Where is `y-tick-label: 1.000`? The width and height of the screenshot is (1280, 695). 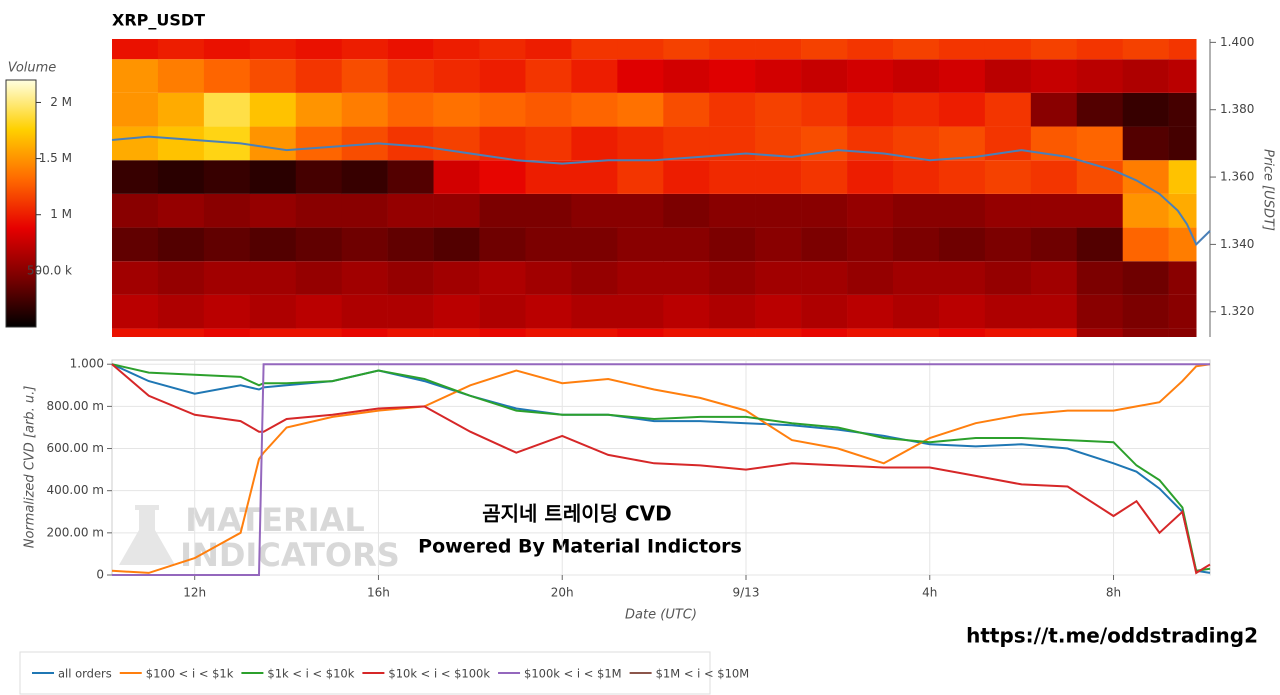 y-tick-label: 1.000 is located at coordinates (87, 364).